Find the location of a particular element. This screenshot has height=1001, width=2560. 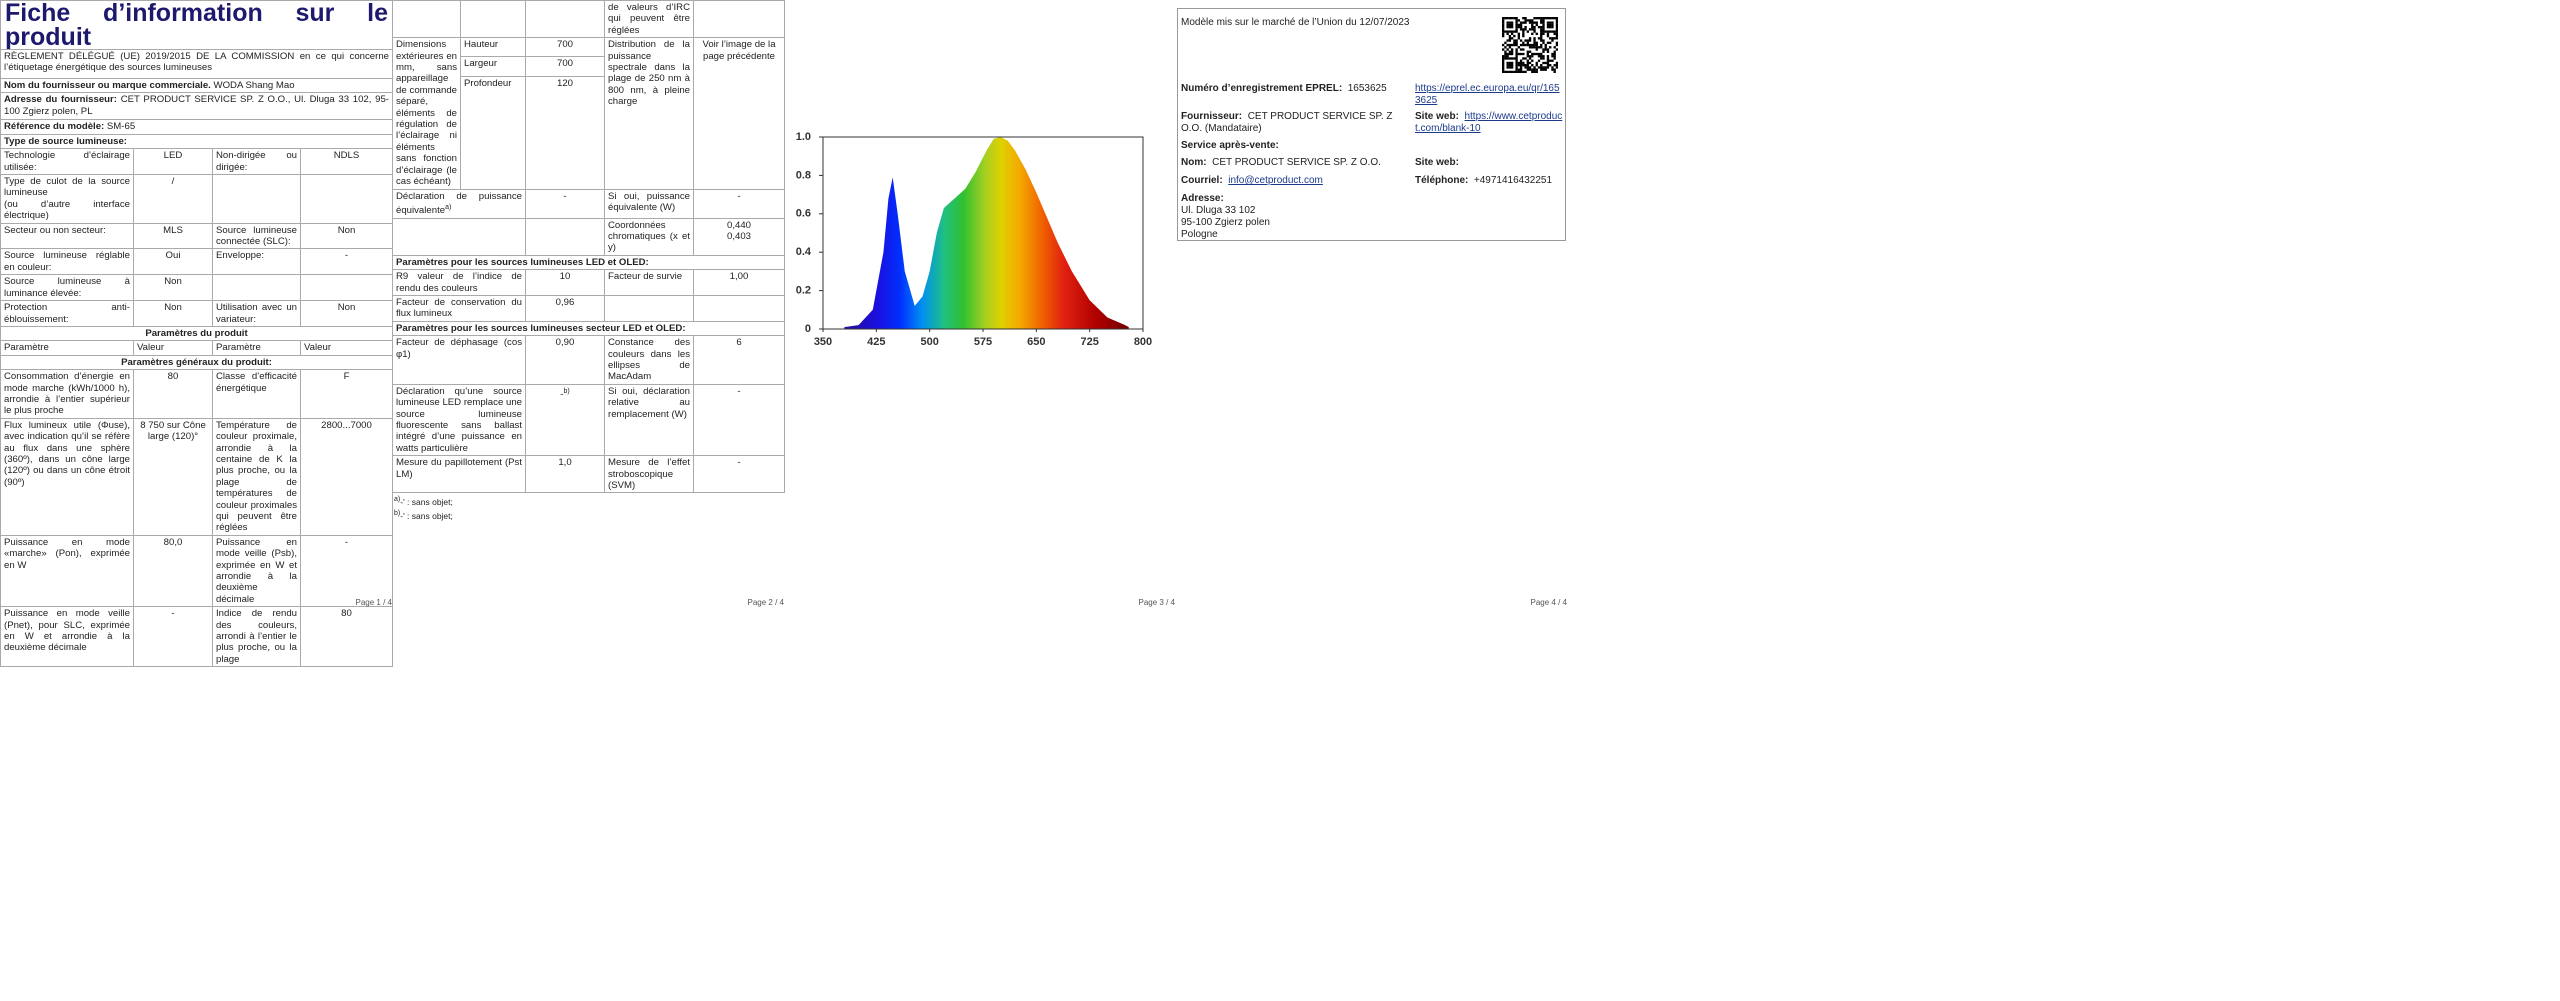

x-tick-label: 350 is located at coordinates (823, 342).